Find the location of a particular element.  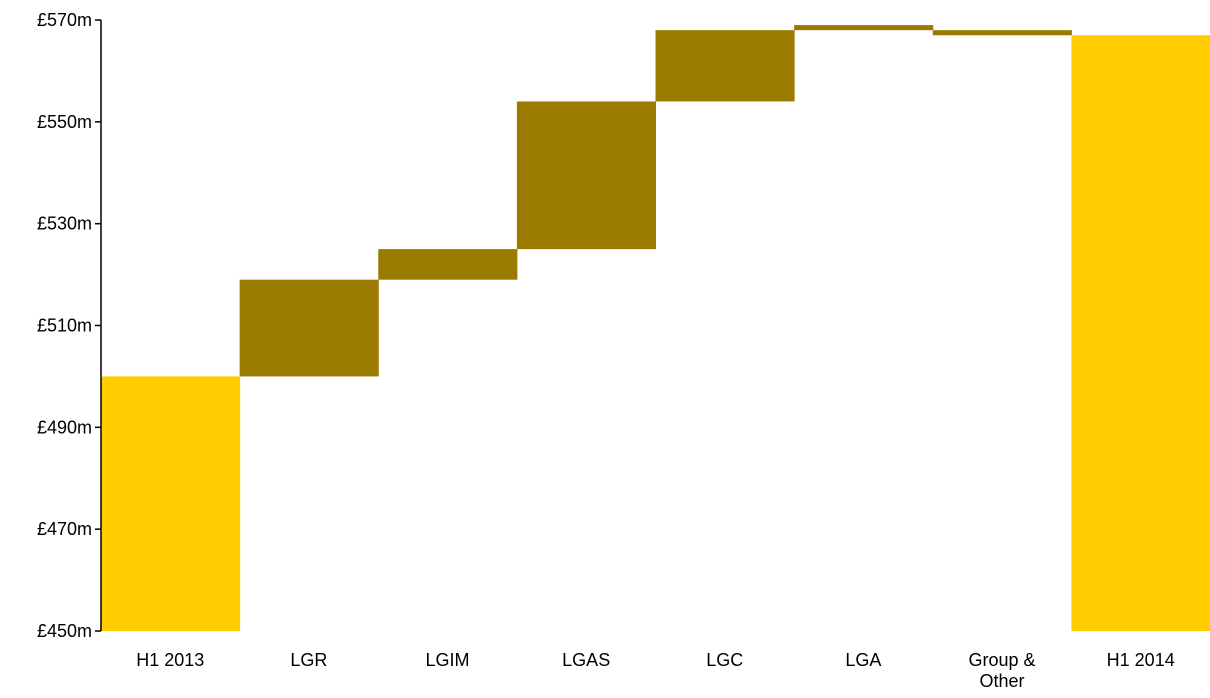

x-tick-label-line: H1 2013 is located at coordinates (170, 660).